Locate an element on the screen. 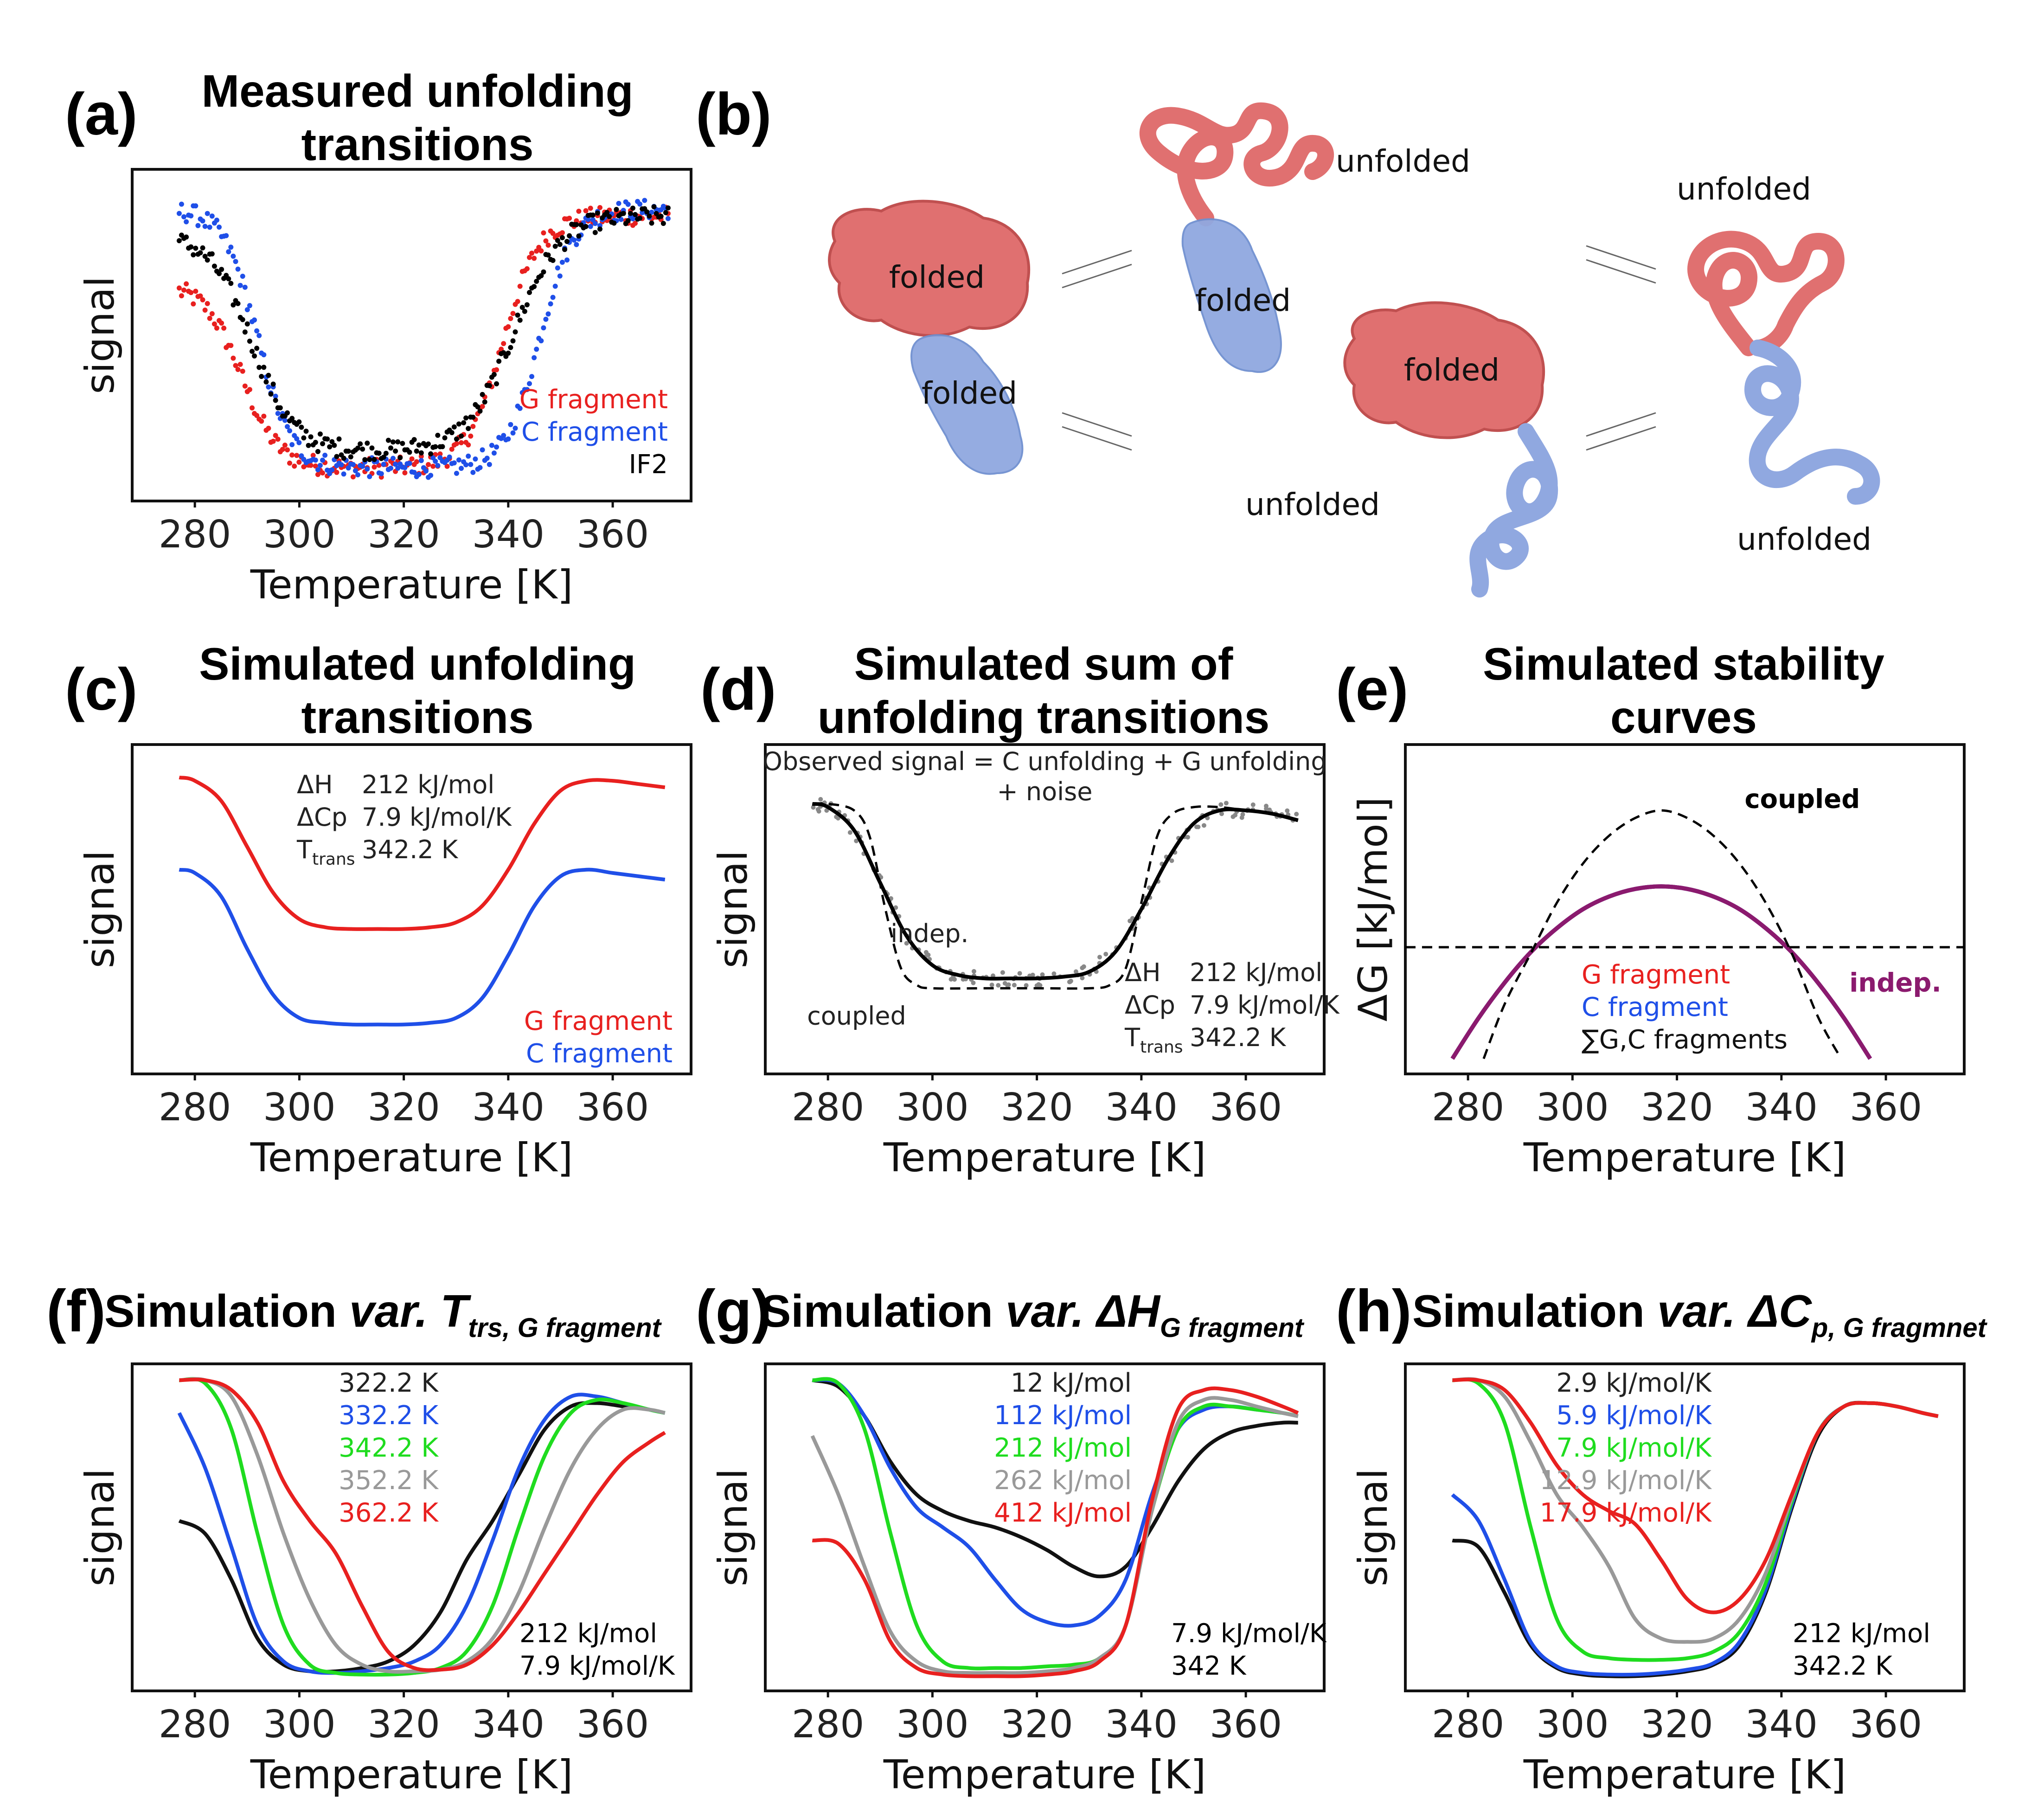 The height and width of the screenshot is (1818, 2044). annotation-dCp-label: ΔCp is located at coordinates (1150, 1005).